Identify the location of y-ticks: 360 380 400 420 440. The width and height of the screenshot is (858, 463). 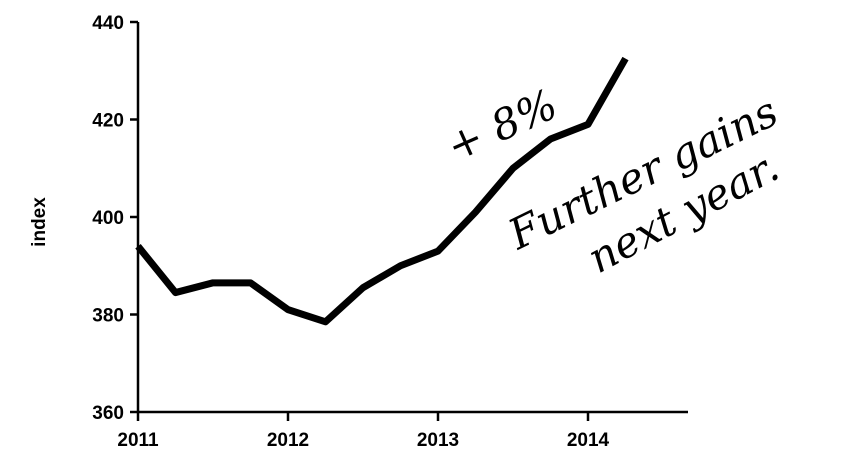
(115, 218).